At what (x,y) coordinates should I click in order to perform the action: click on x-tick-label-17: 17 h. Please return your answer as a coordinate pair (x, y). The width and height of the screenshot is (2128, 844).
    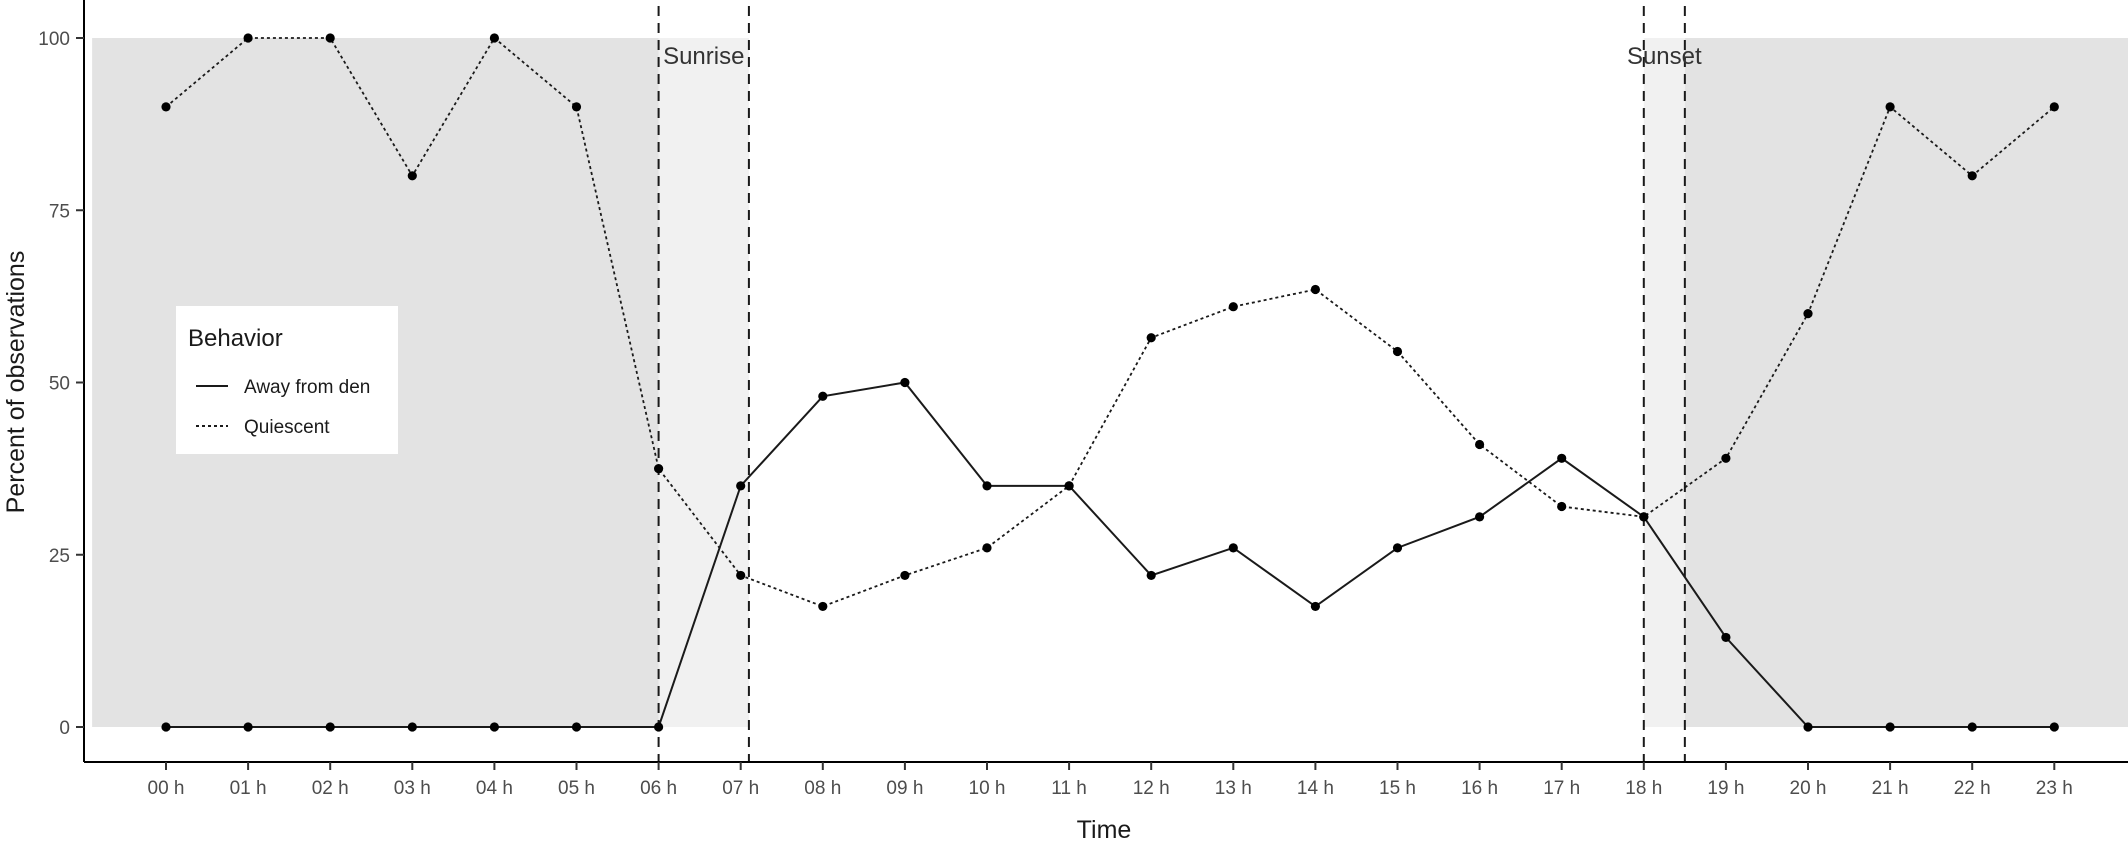
    Looking at the image, I should click on (1561, 788).